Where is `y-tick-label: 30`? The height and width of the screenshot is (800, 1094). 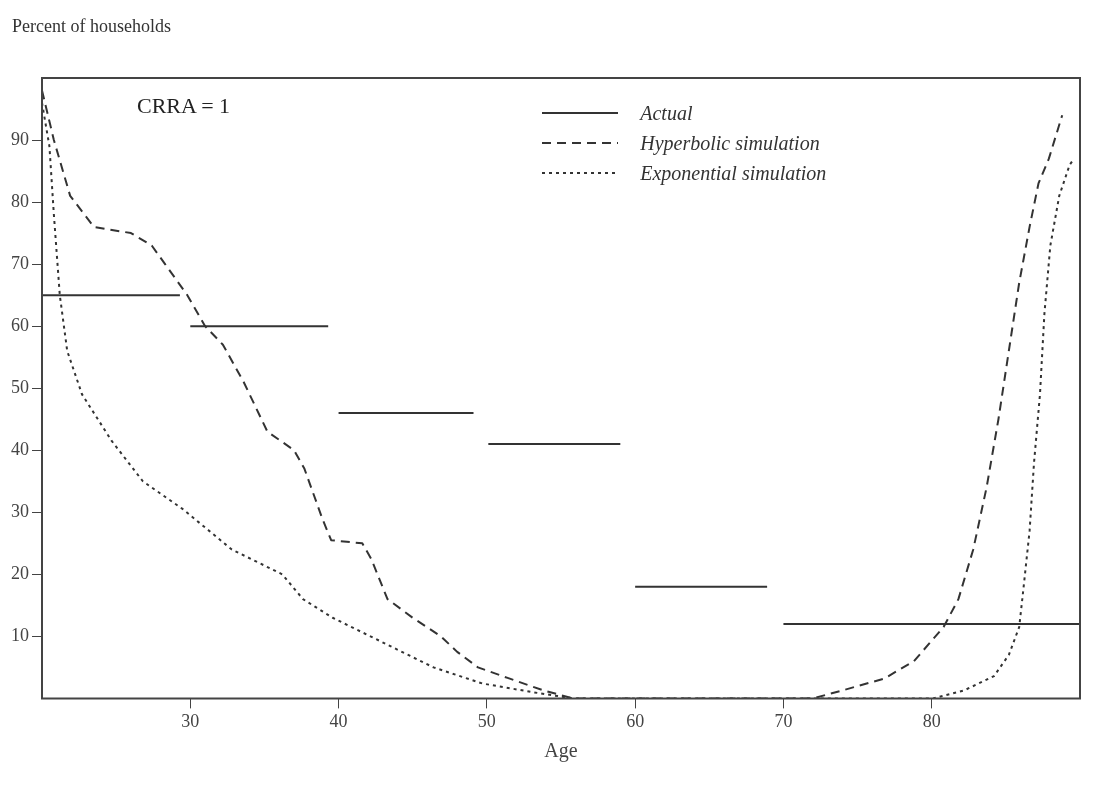 y-tick-label: 30 is located at coordinates (20, 511).